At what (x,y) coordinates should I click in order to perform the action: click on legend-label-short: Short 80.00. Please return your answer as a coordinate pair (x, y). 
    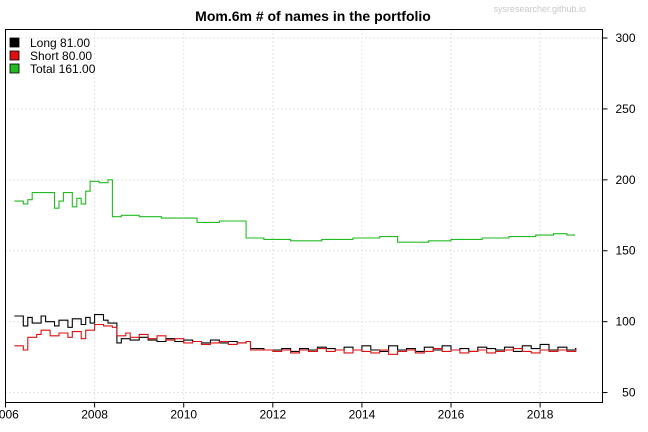
    Looking at the image, I should click on (61, 56).